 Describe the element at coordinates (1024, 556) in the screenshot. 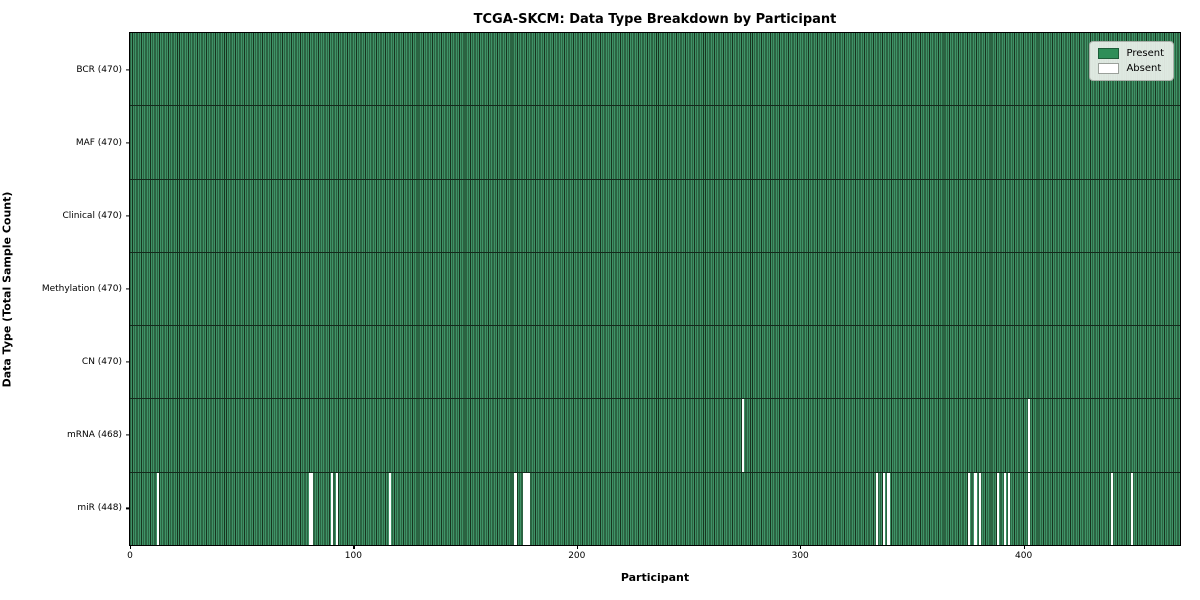

I see `x-tick-label-400: 400` at that location.